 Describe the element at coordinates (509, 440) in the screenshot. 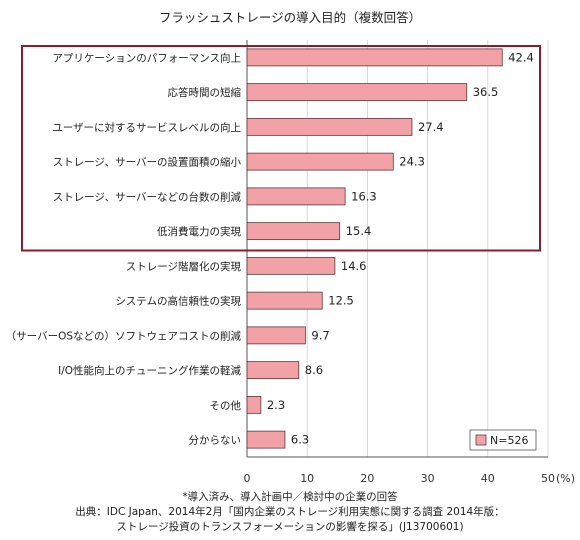

I see `legend-label: N=526` at that location.